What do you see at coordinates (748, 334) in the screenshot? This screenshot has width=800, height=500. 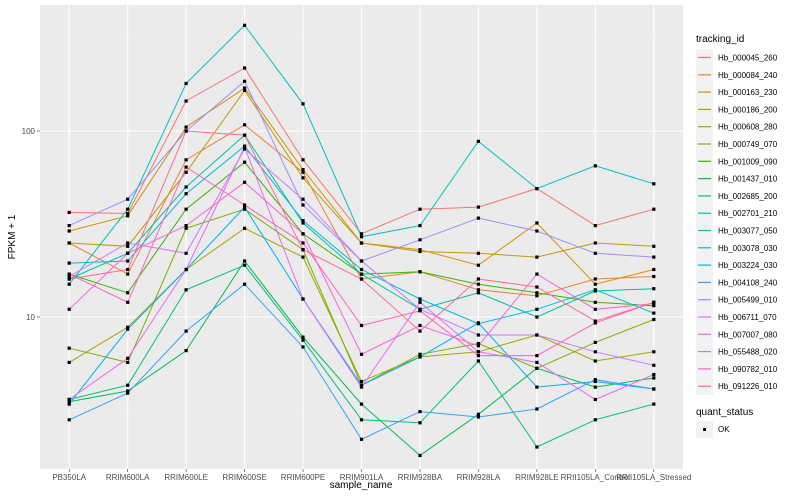 I see `legend-label: Hb_007007_080` at bounding box center [748, 334].